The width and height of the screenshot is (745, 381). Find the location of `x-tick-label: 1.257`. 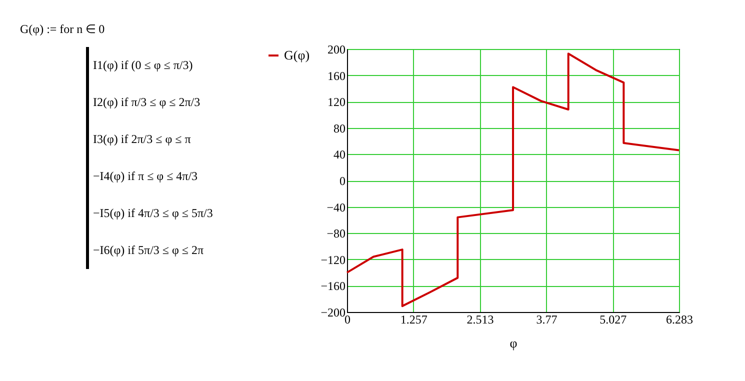

x-tick-label: 1.257 is located at coordinates (414, 319).